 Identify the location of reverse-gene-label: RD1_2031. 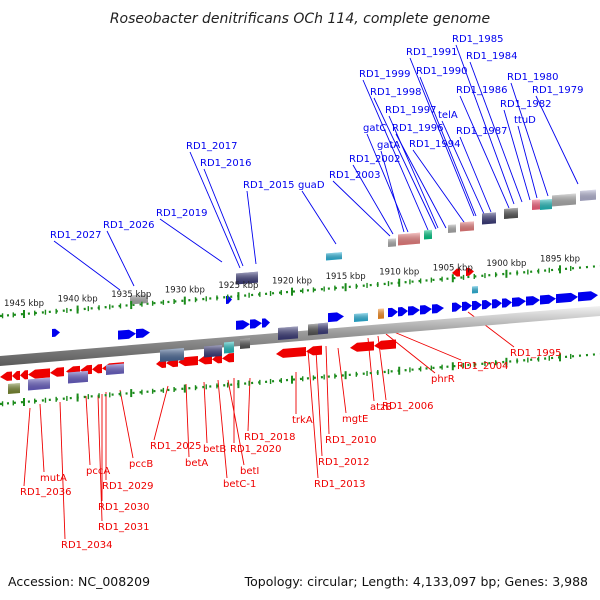
(123, 527).